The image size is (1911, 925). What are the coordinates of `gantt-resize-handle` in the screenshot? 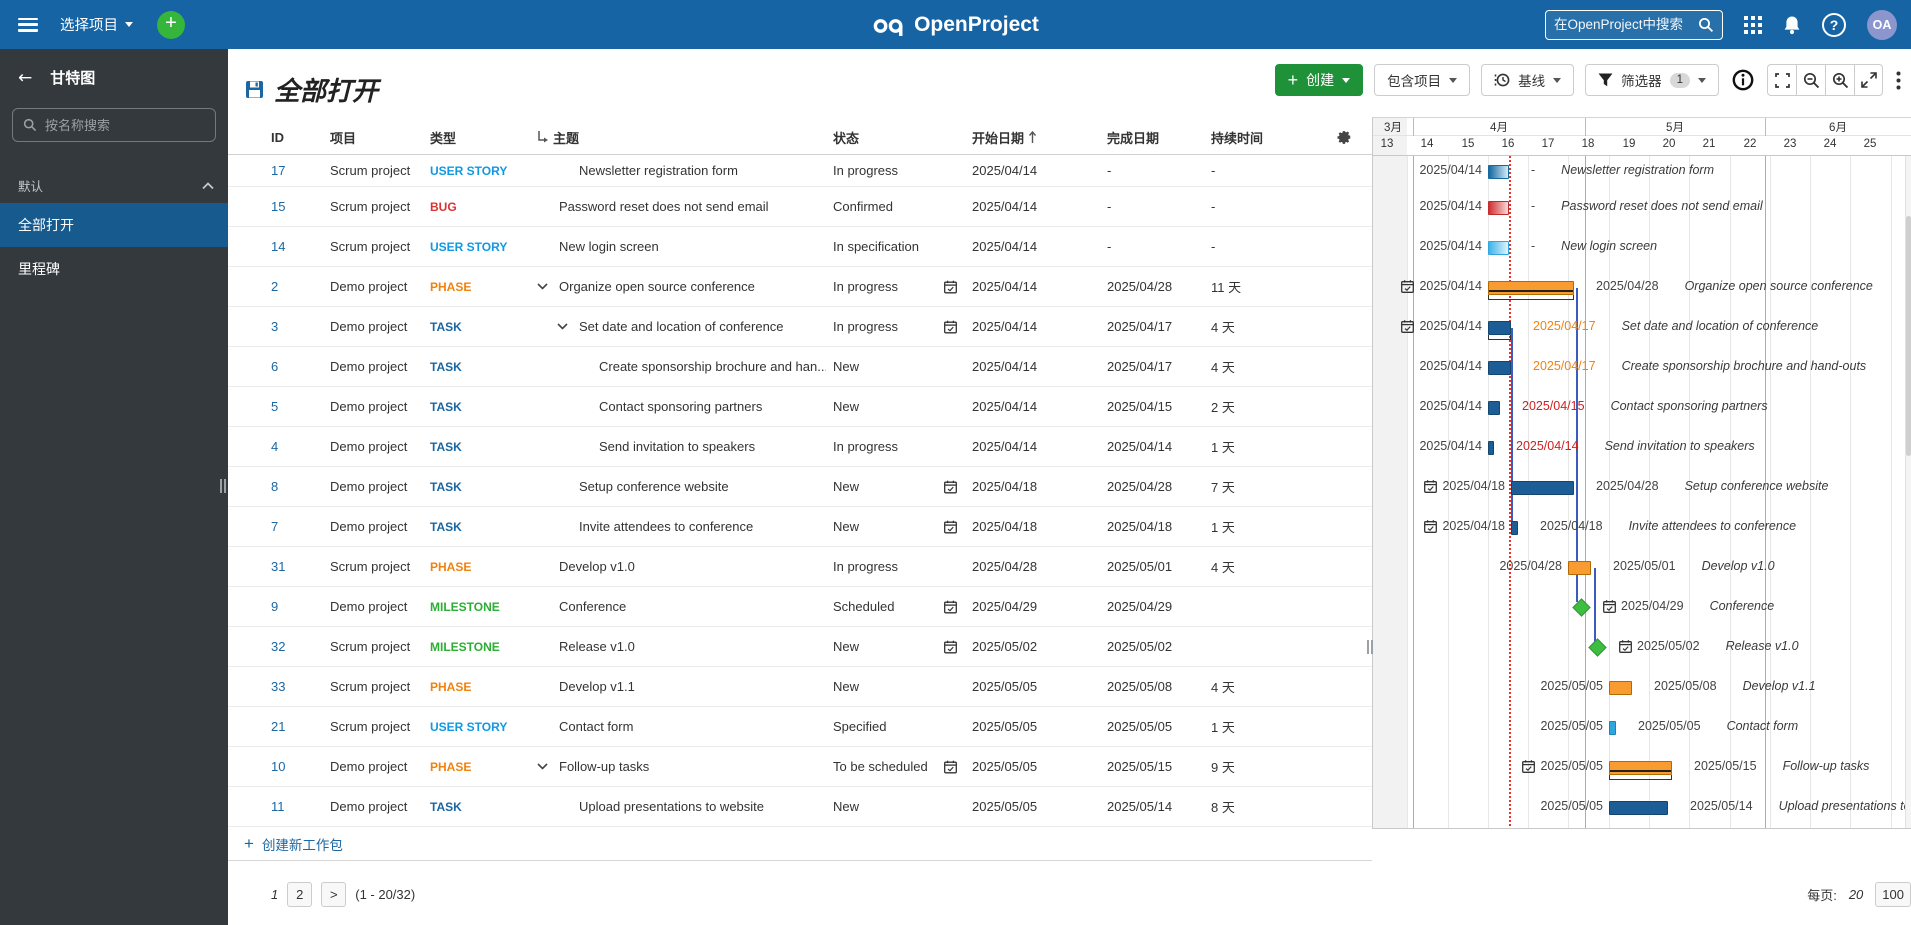 It's located at (1370, 647).